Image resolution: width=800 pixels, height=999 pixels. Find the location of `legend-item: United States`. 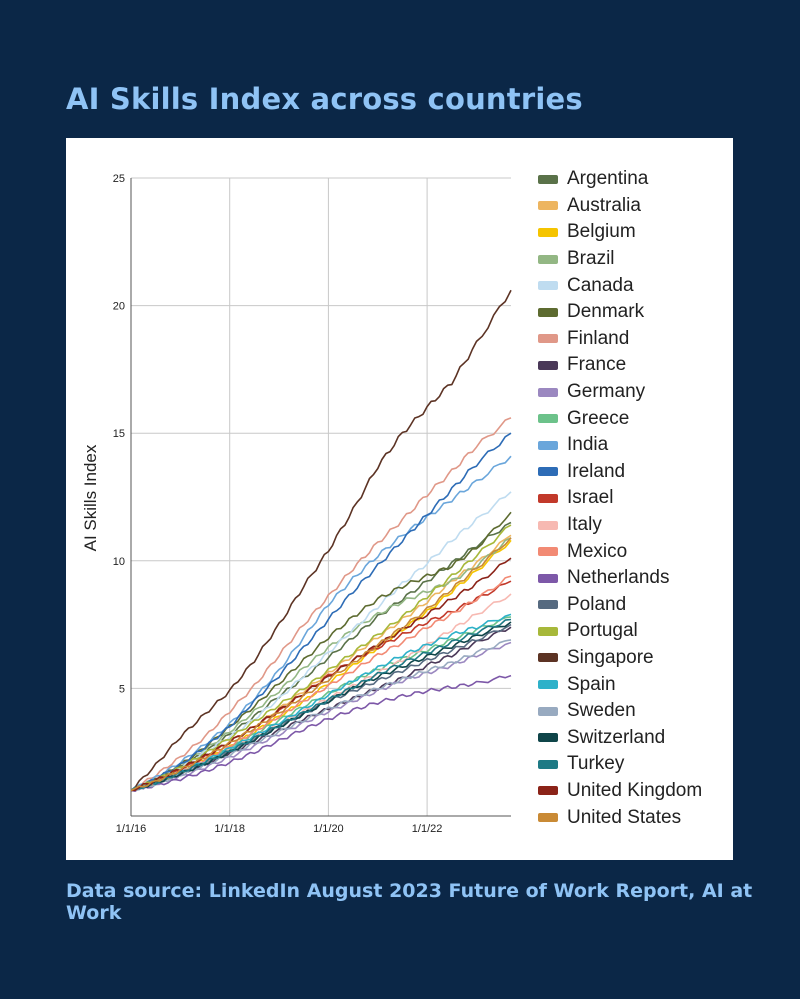

legend-item: United States is located at coordinates (620, 817).